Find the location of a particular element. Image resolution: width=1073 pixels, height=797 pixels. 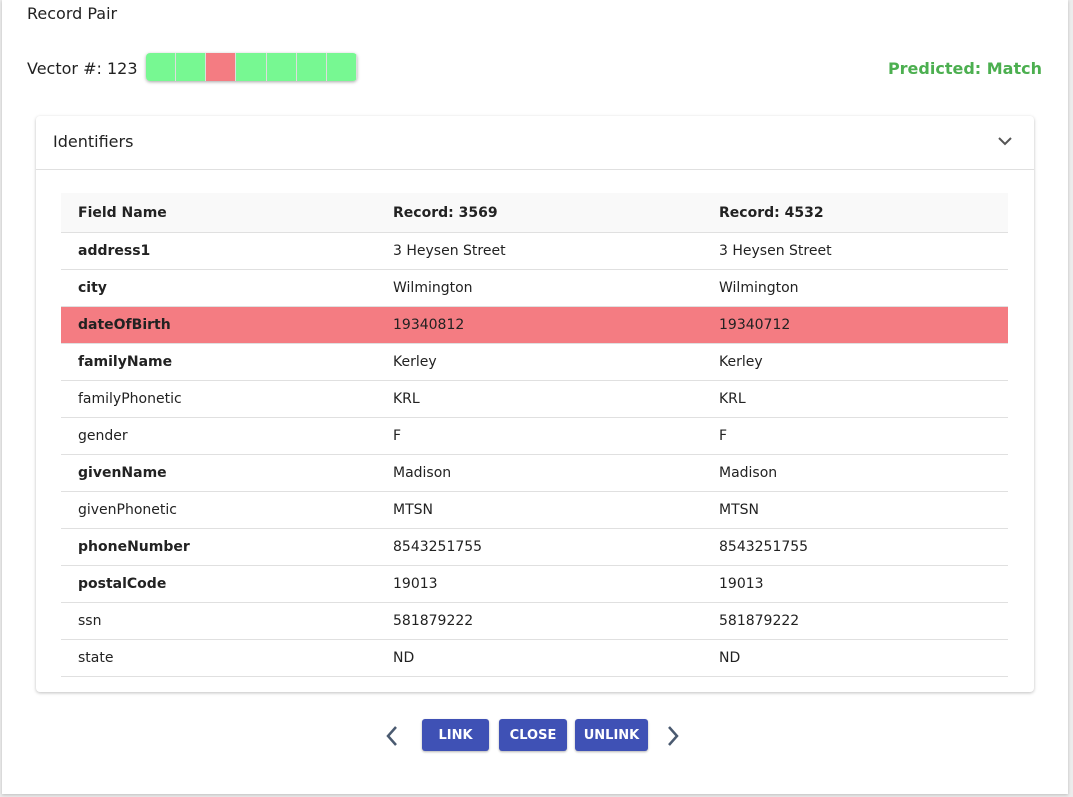

table-row: familyName Kerley Kerley is located at coordinates (534, 362).